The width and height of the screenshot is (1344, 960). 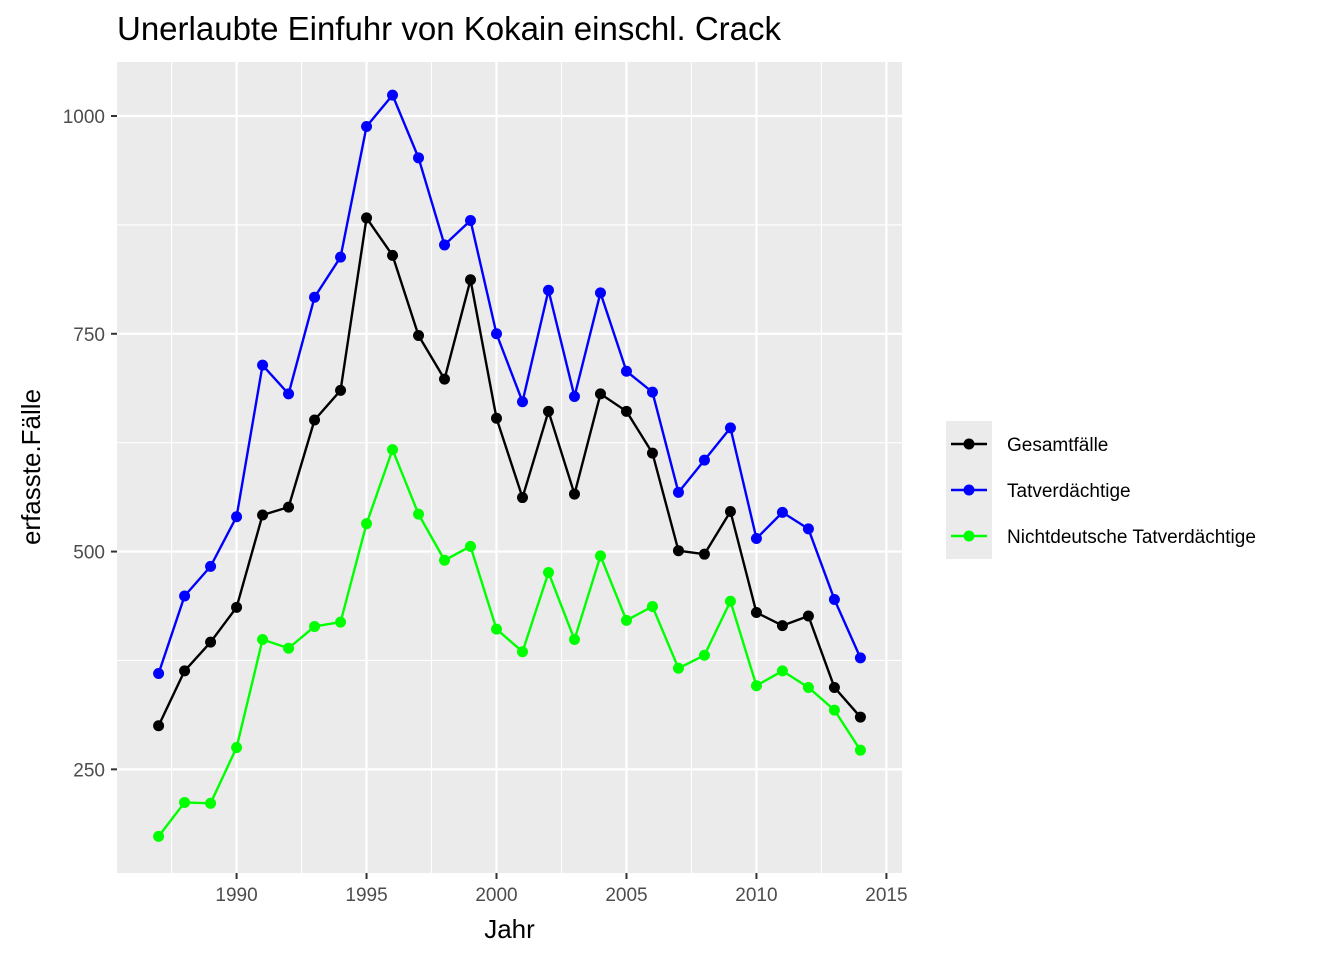 What do you see at coordinates (236, 895) in the screenshot?
I see `x-tick-label: 1990` at bounding box center [236, 895].